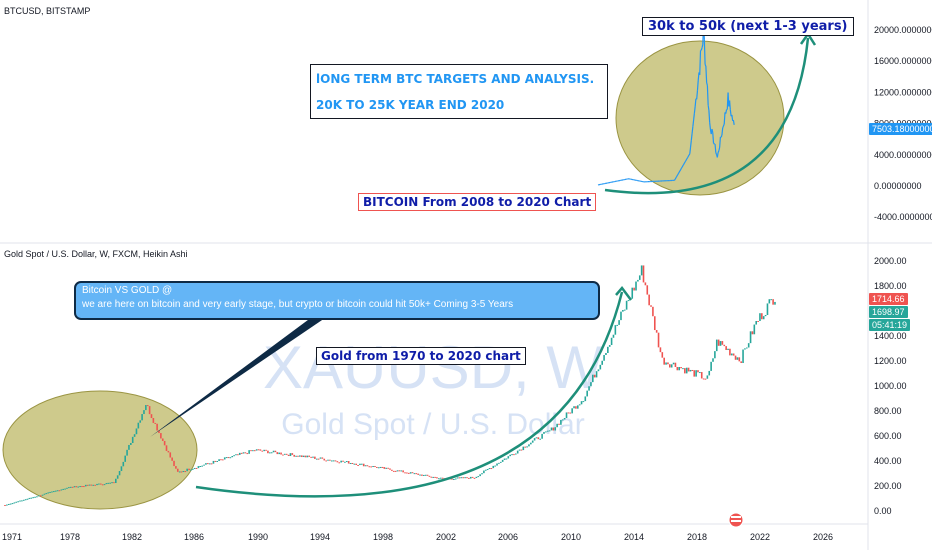 The height and width of the screenshot is (555, 932). Describe the element at coordinates (898, 186) in the screenshot. I see `btc-y-tick: 0.00000000` at that location.